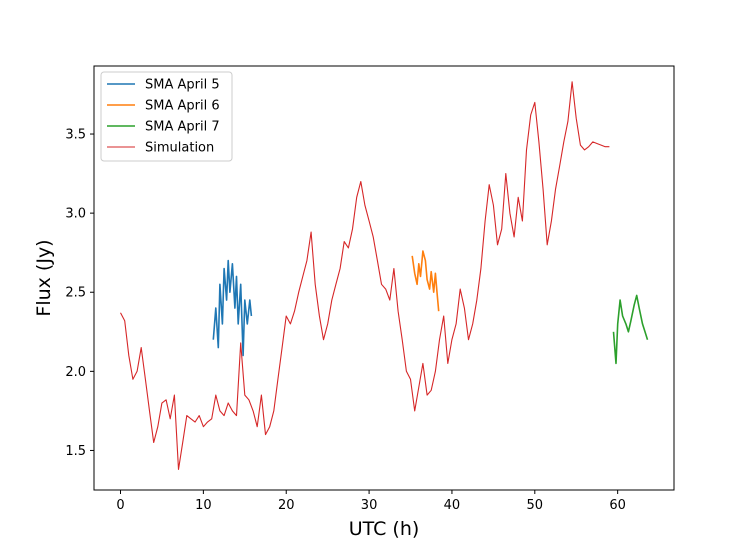 Image resolution: width=750 pixels, height=550 pixels. Describe the element at coordinates (182, 106) in the screenshot. I see `legend-label: SMA April 6` at that location.